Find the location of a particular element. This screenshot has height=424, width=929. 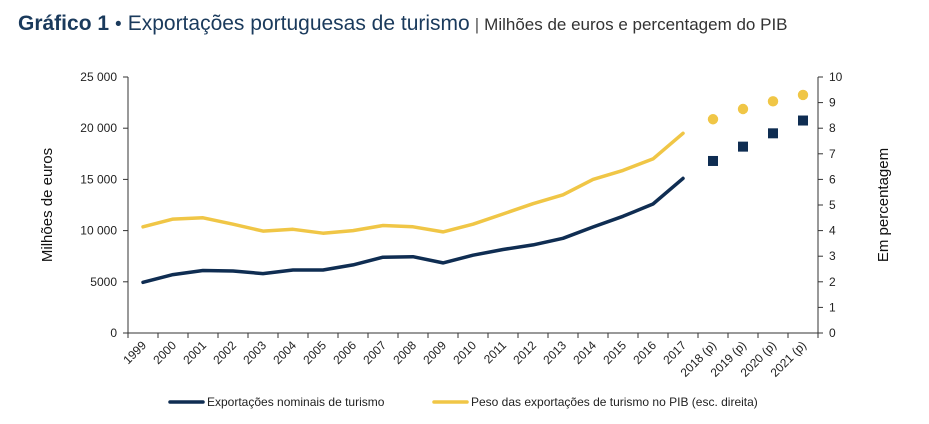

x-tick-label: 2004 is located at coordinates (284, 352).